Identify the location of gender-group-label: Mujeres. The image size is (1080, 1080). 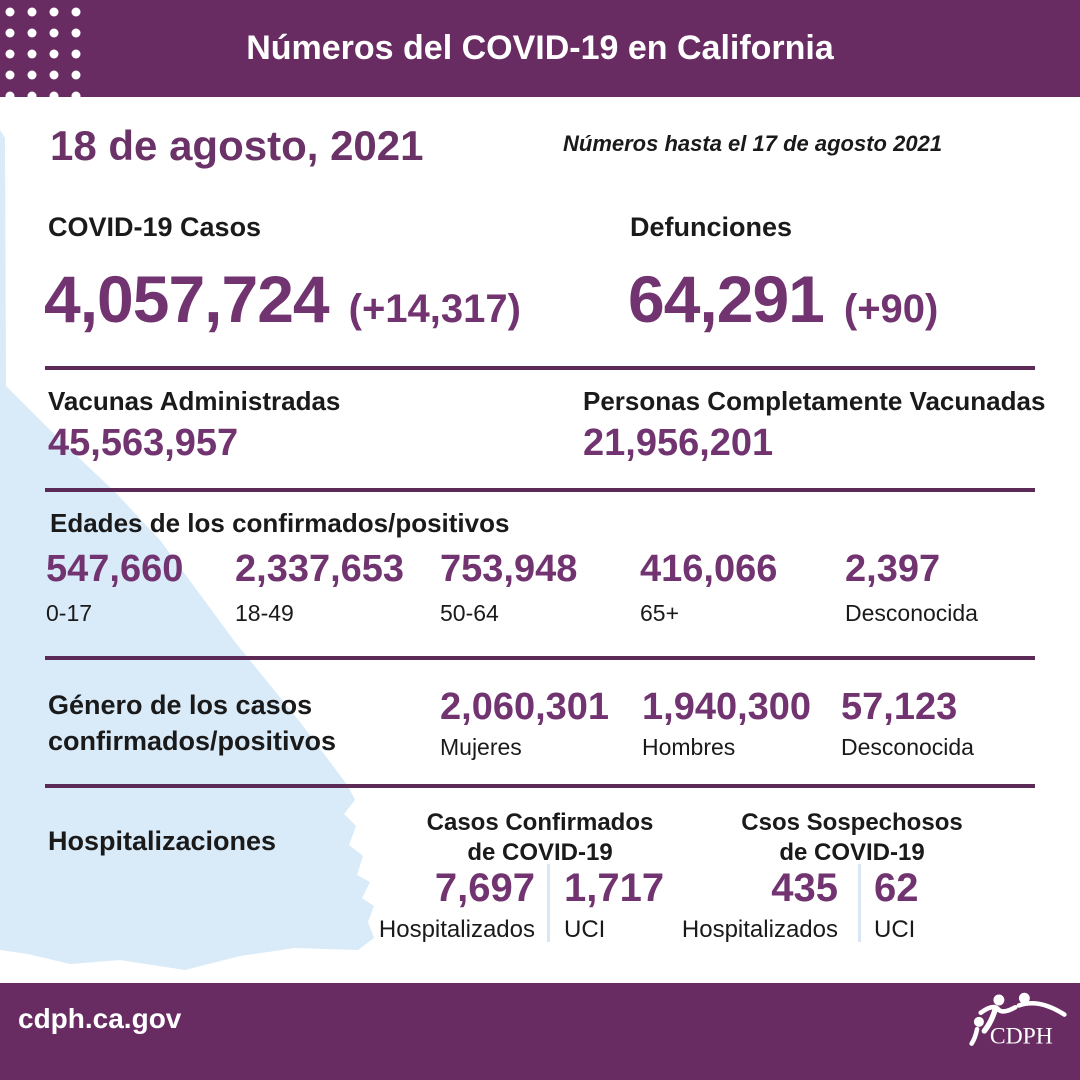
(481, 747).